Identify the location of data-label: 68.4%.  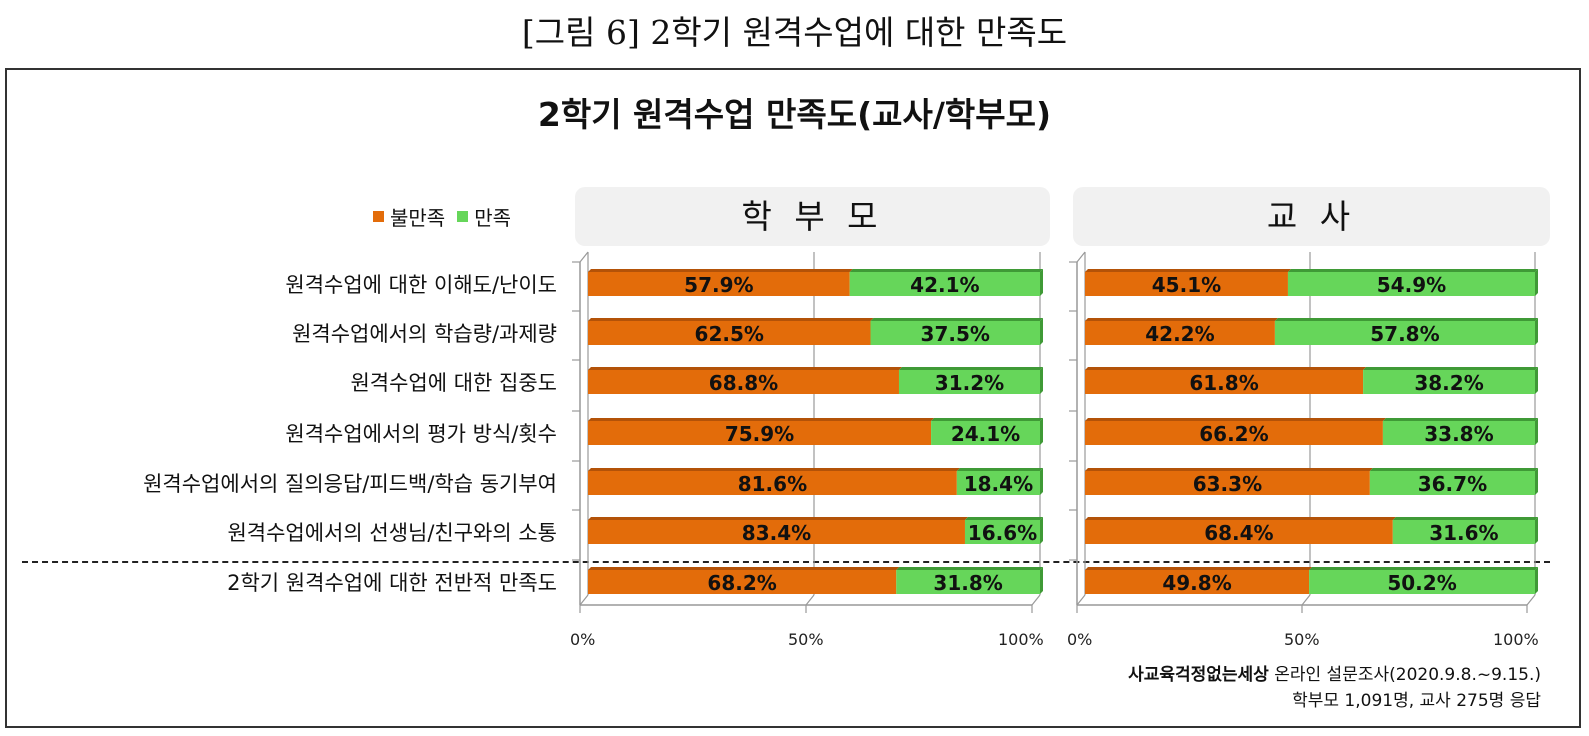
(1238, 533).